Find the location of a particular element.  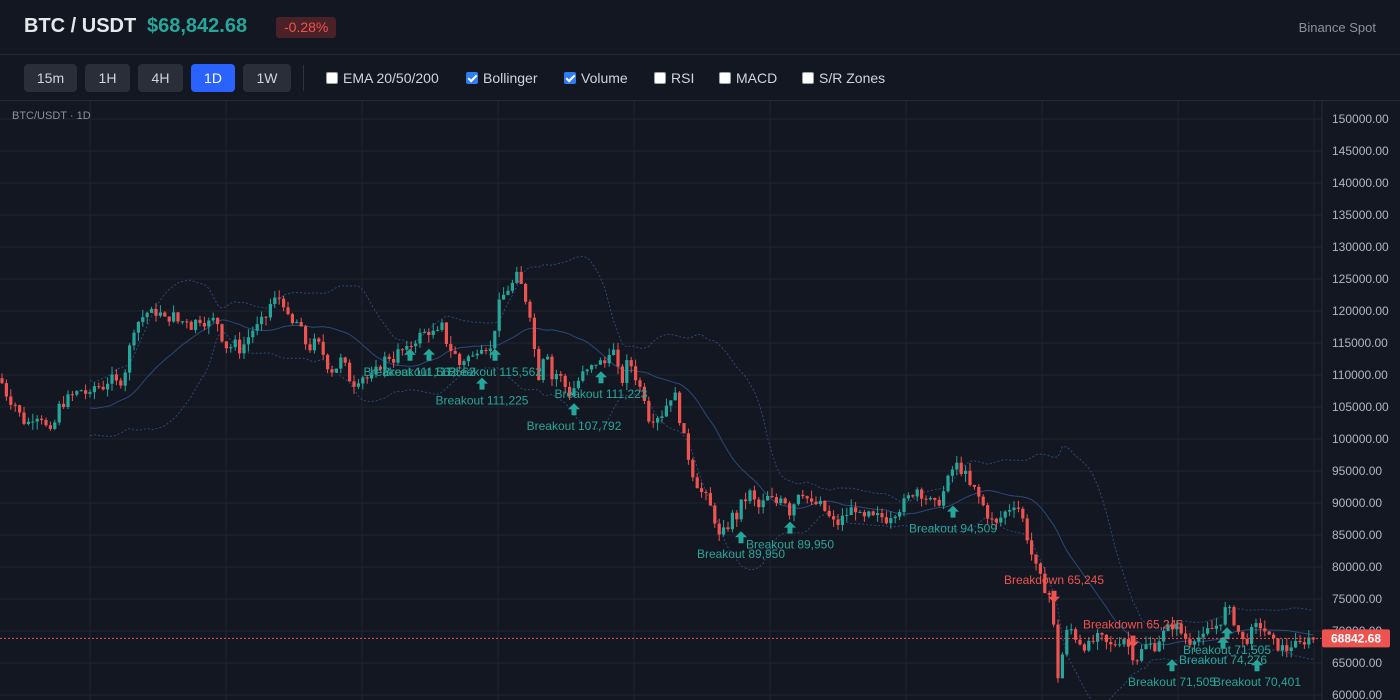

timeframe-1w-button: 1W is located at coordinates (267, 78).